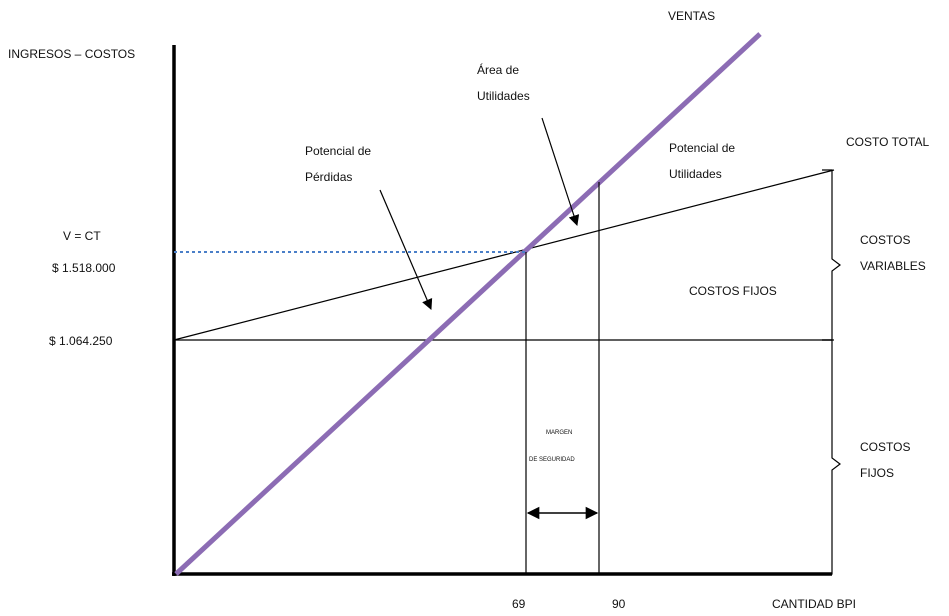  What do you see at coordinates (71, 54) in the screenshot?
I see `y-axis-label: INGRESOS – COSTOS` at bounding box center [71, 54].